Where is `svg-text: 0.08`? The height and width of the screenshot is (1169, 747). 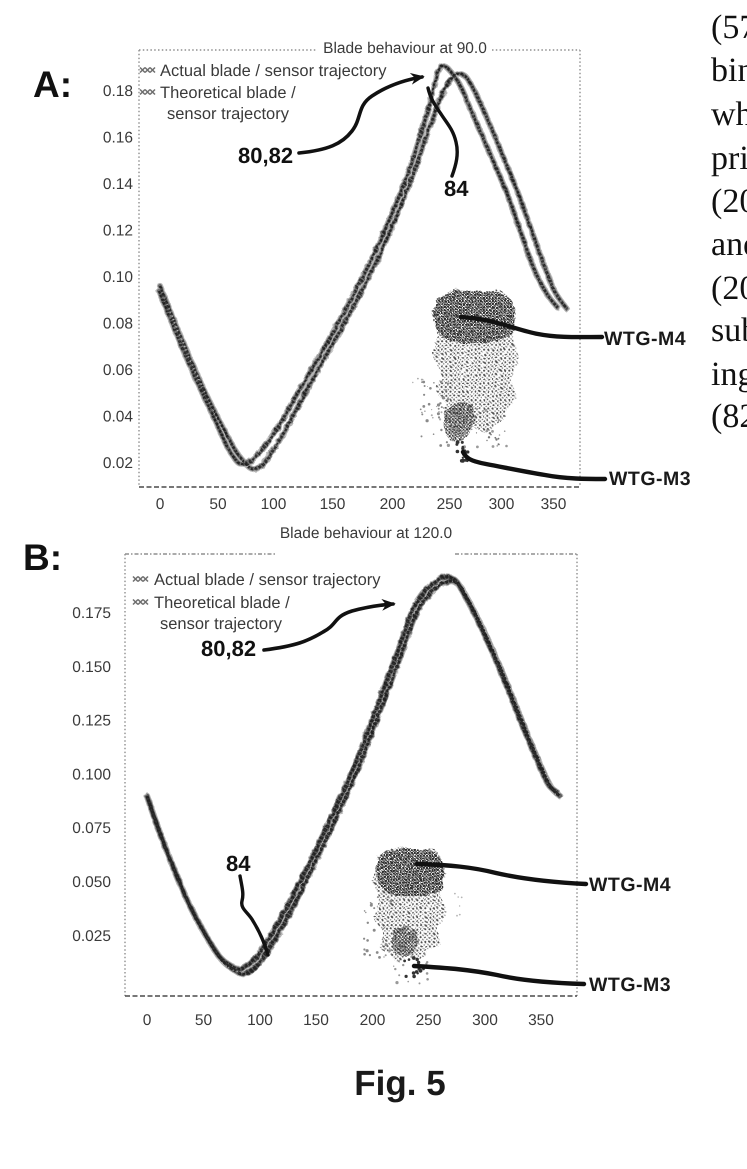 svg-text: 0.08 is located at coordinates (118, 324).